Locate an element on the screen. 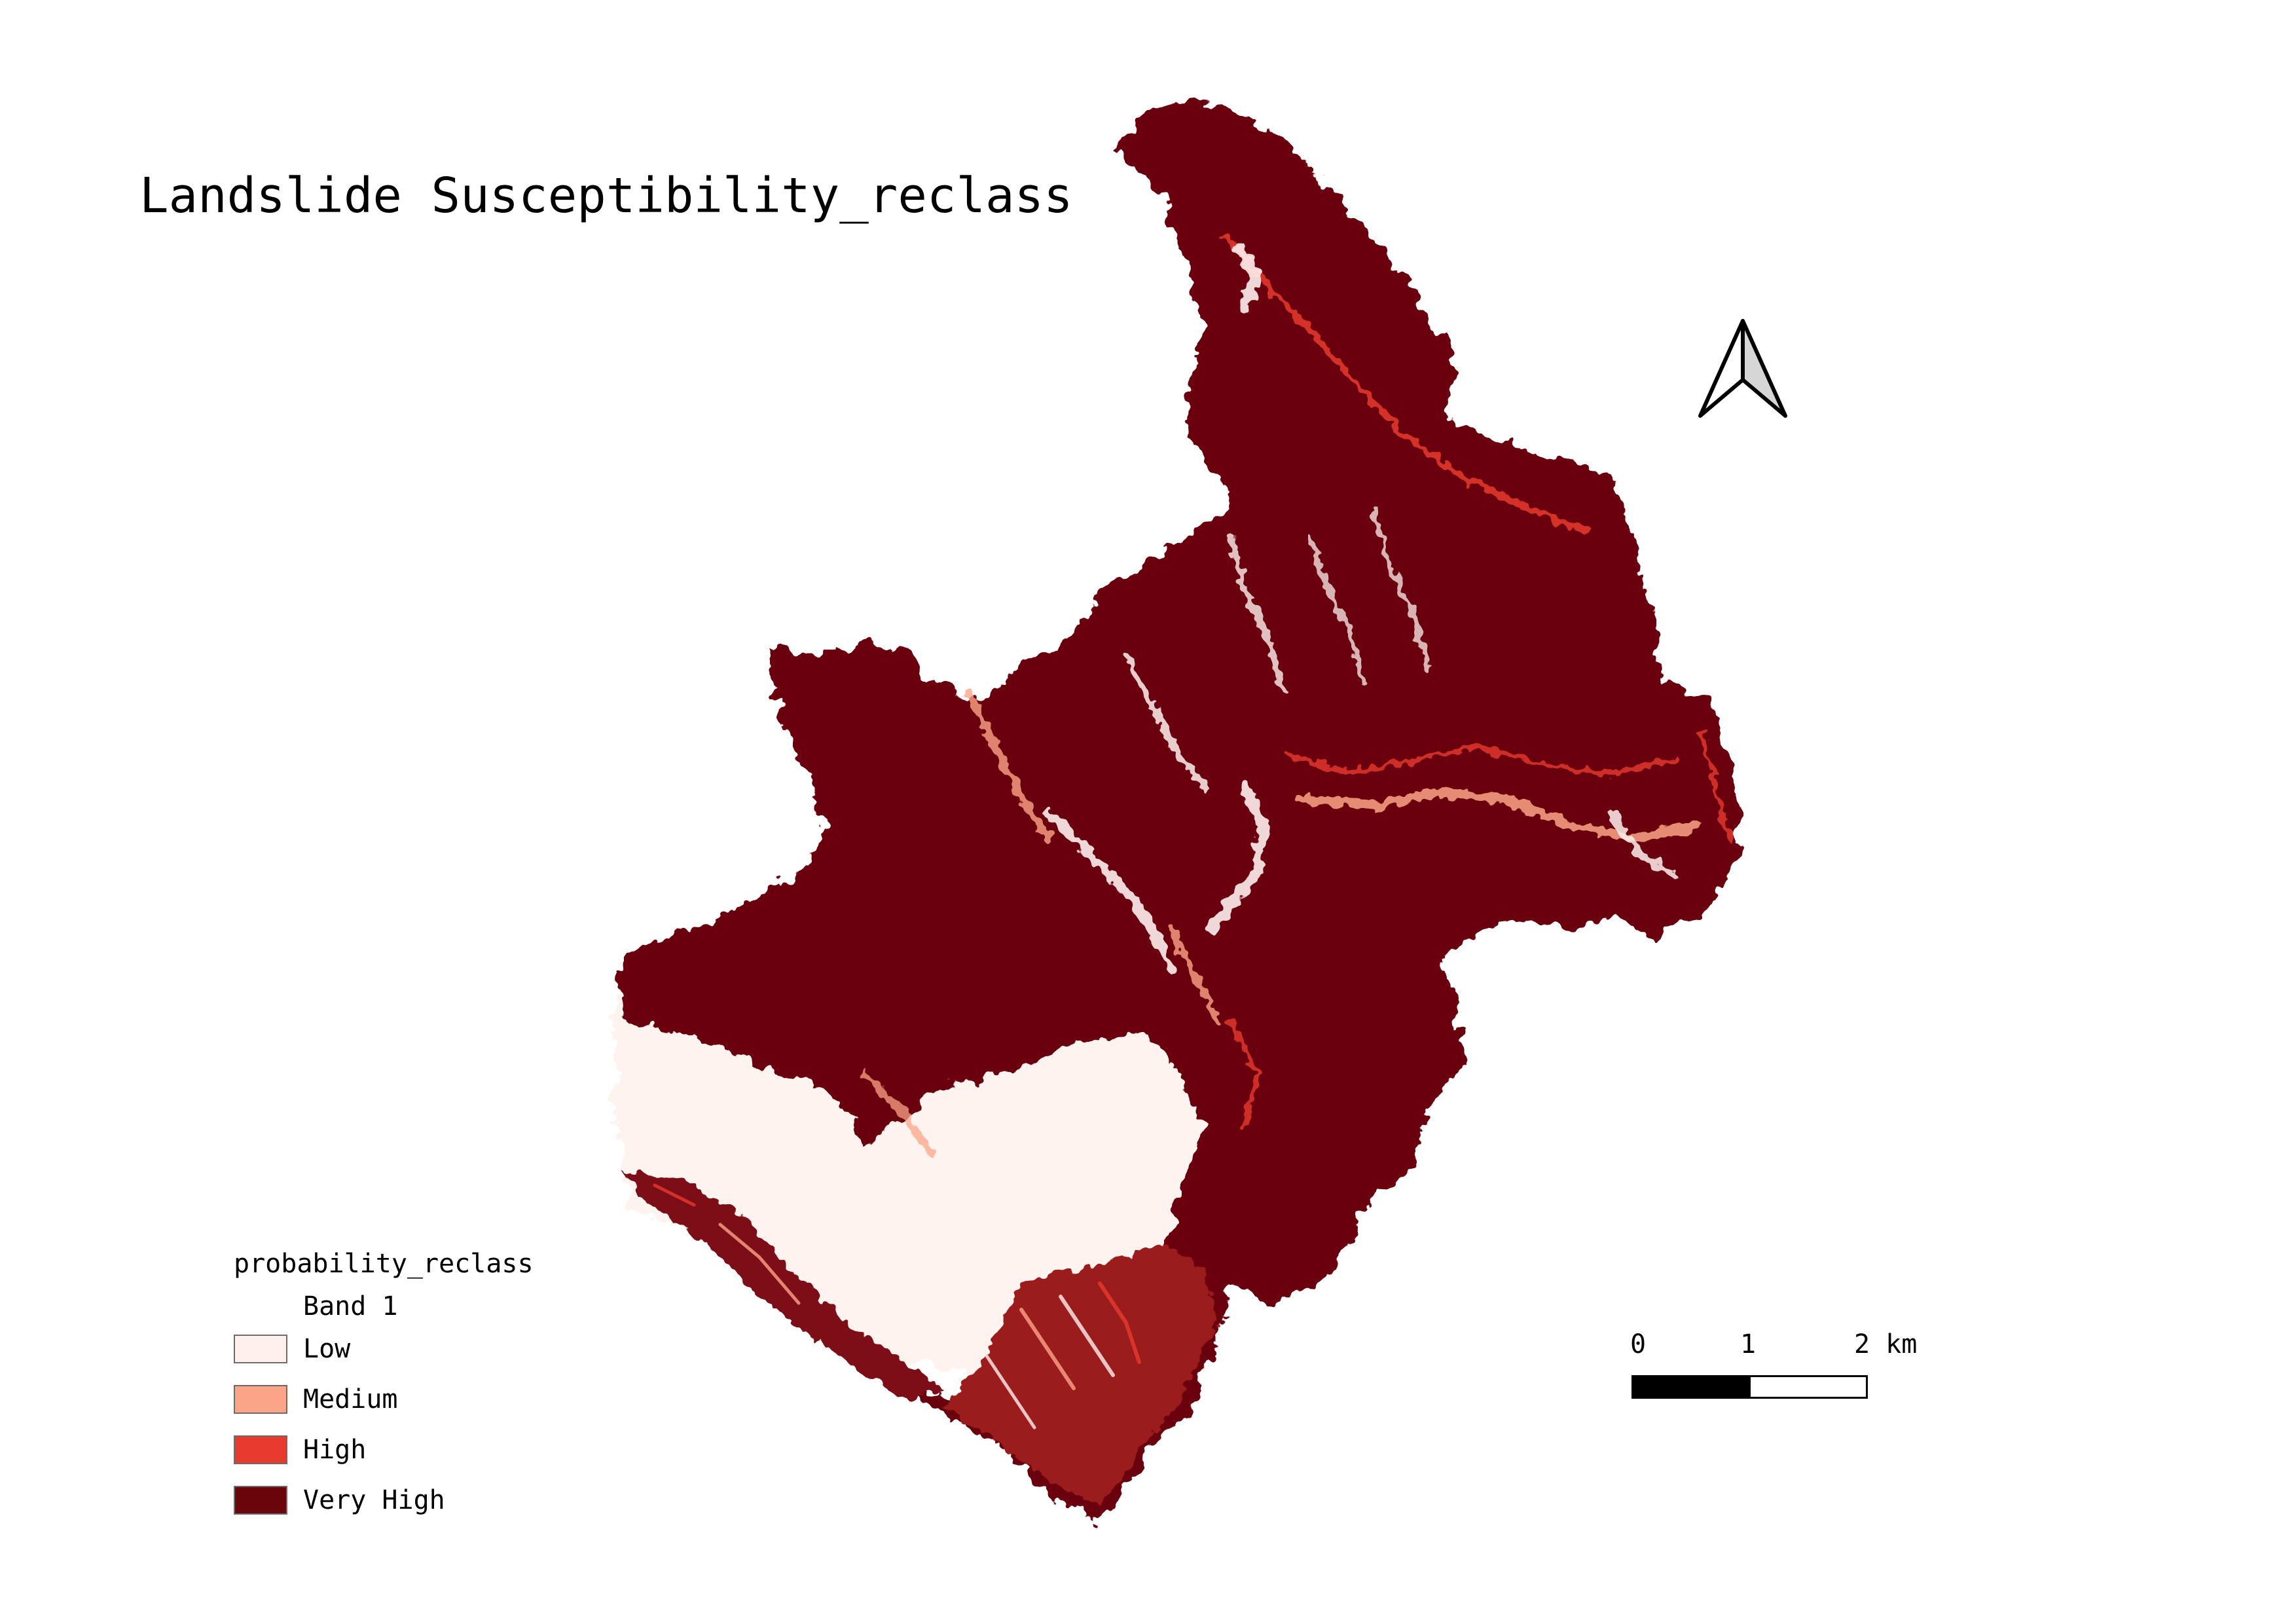  legend-label-very-high: Very High is located at coordinates (374, 1500).